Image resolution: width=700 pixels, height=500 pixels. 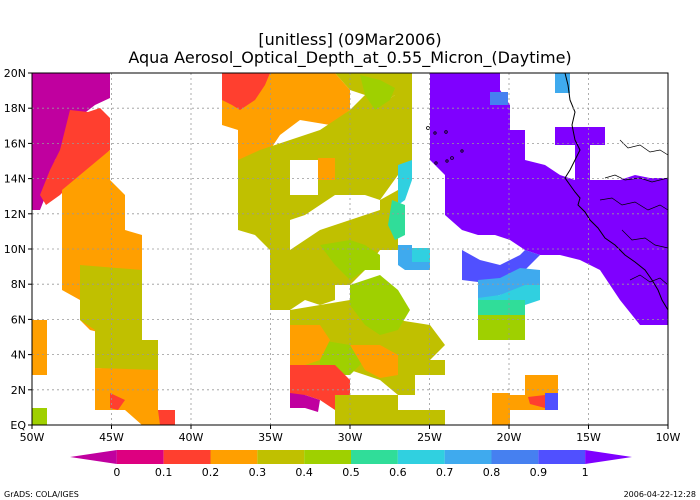 I want to click on x-axis: 50W 45W 40W 35W 30W 25W 20W 15W 10W, so click(x=350, y=434).